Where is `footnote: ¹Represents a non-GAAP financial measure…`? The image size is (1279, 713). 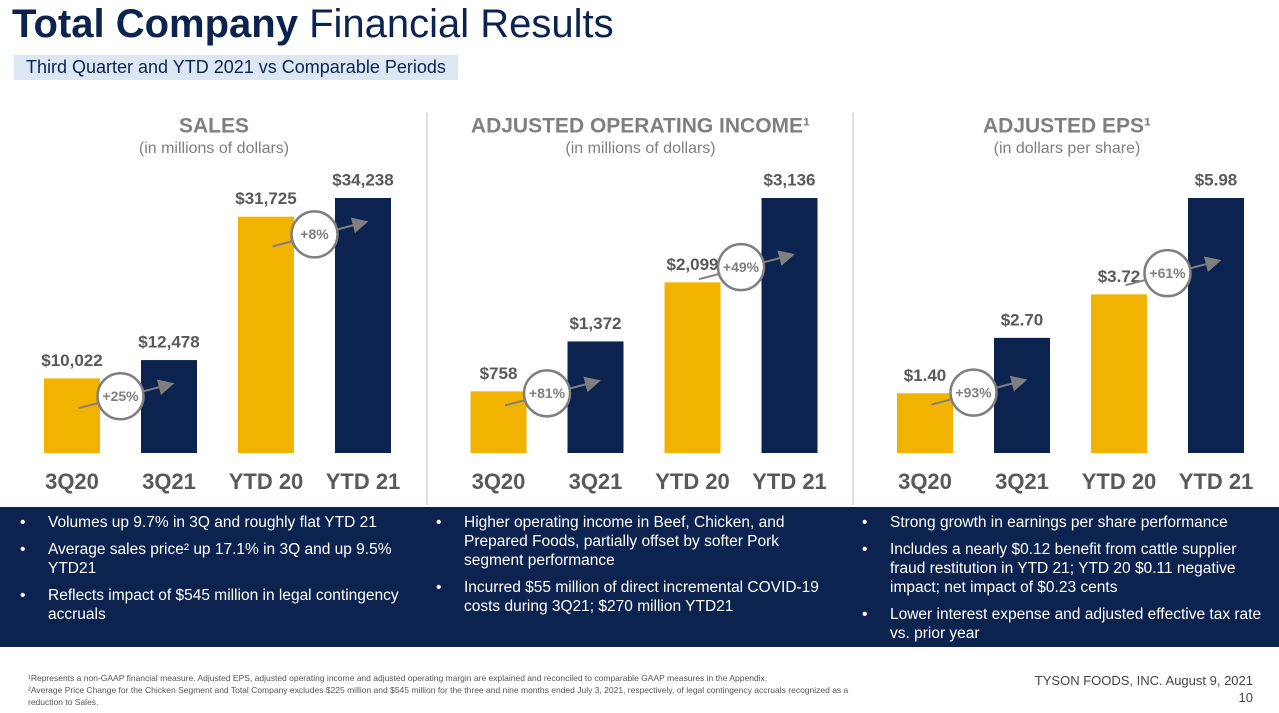 footnote: ¹Represents a non-GAAP financial measure… is located at coordinates (398, 678).